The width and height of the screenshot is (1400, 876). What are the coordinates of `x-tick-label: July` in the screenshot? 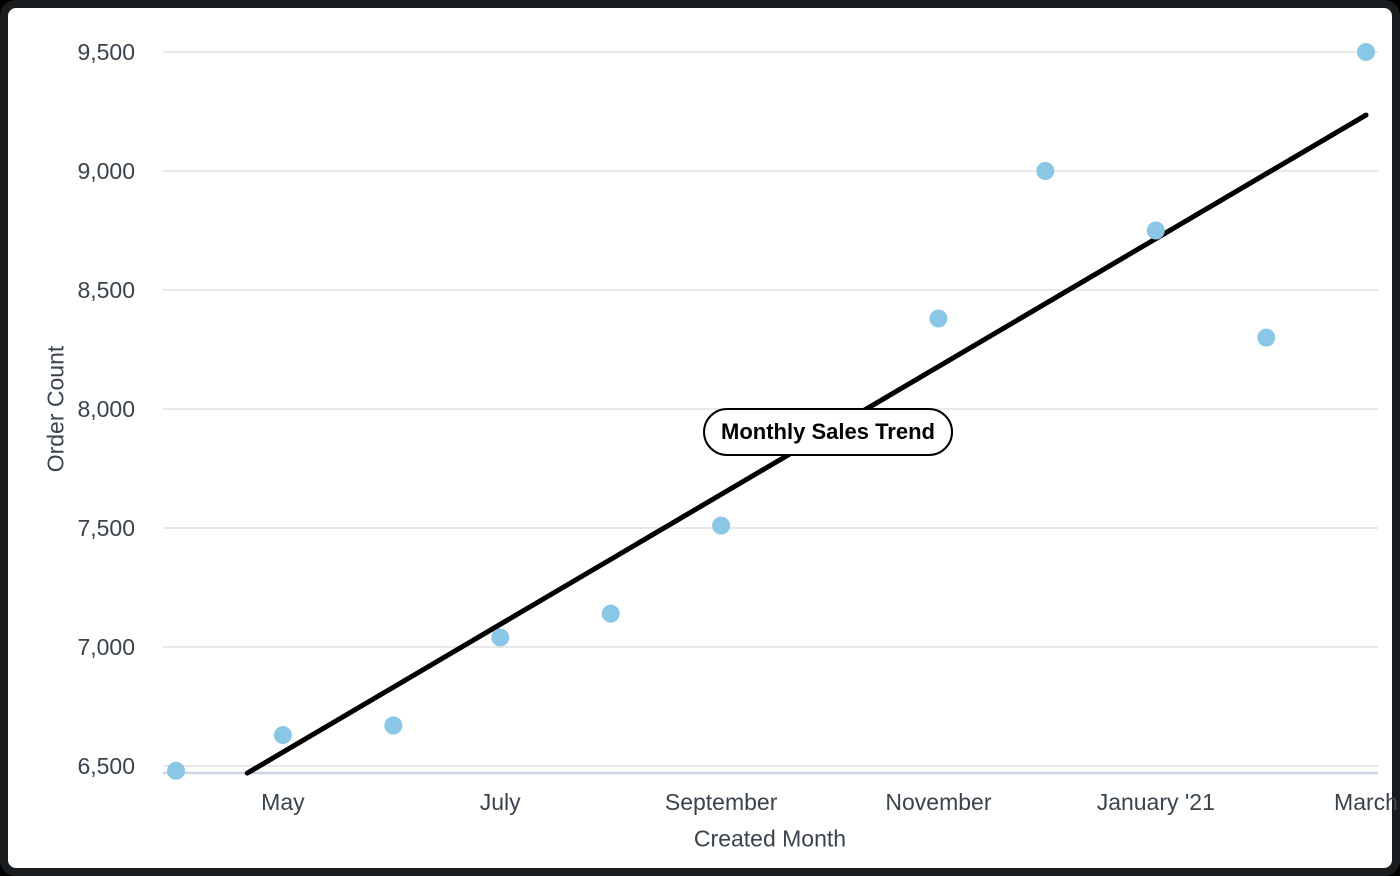 It's located at (500, 802).